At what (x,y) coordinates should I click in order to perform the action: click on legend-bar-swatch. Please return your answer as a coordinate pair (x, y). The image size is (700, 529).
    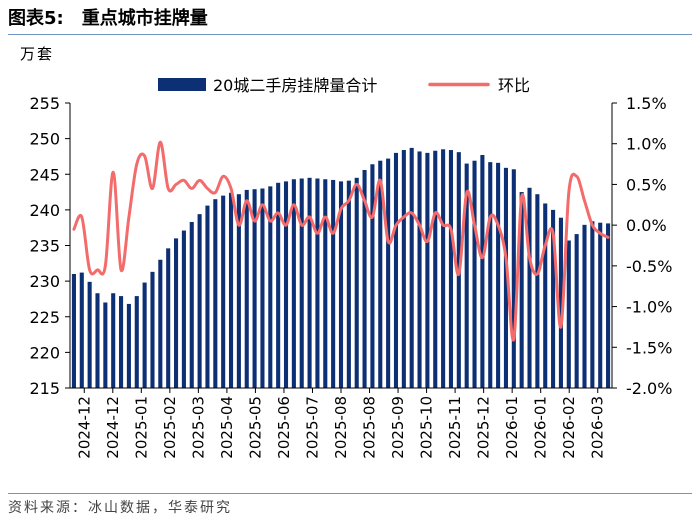
    Looking at the image, I should click on (182, 84).